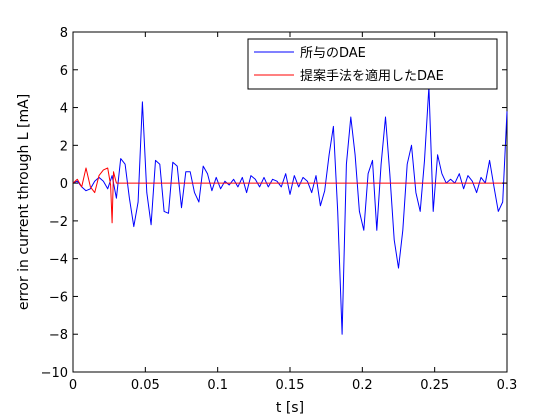 This screenshot has width=560, height=420. I want to click on x-tick-label: 0.25, so click(434, 385).